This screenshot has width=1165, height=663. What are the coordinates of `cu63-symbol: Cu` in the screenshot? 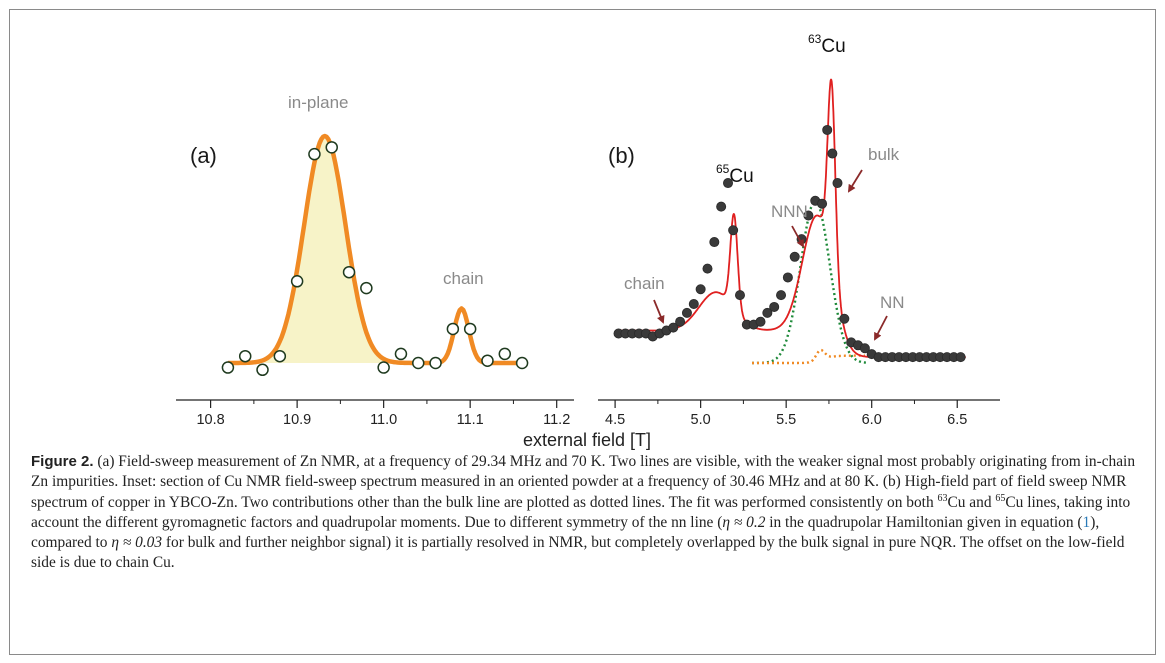 It's located at (833, 46).